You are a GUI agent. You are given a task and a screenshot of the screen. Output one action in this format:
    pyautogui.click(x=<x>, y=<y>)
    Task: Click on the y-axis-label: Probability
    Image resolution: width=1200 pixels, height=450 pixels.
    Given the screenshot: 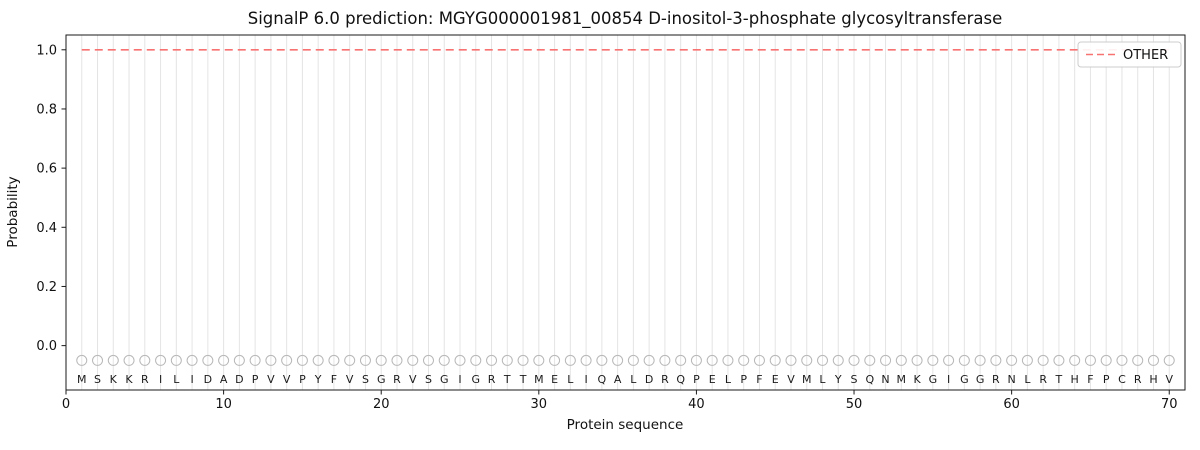 What is the action you would take?
    pyautogui.click(x=13, y=211)
    